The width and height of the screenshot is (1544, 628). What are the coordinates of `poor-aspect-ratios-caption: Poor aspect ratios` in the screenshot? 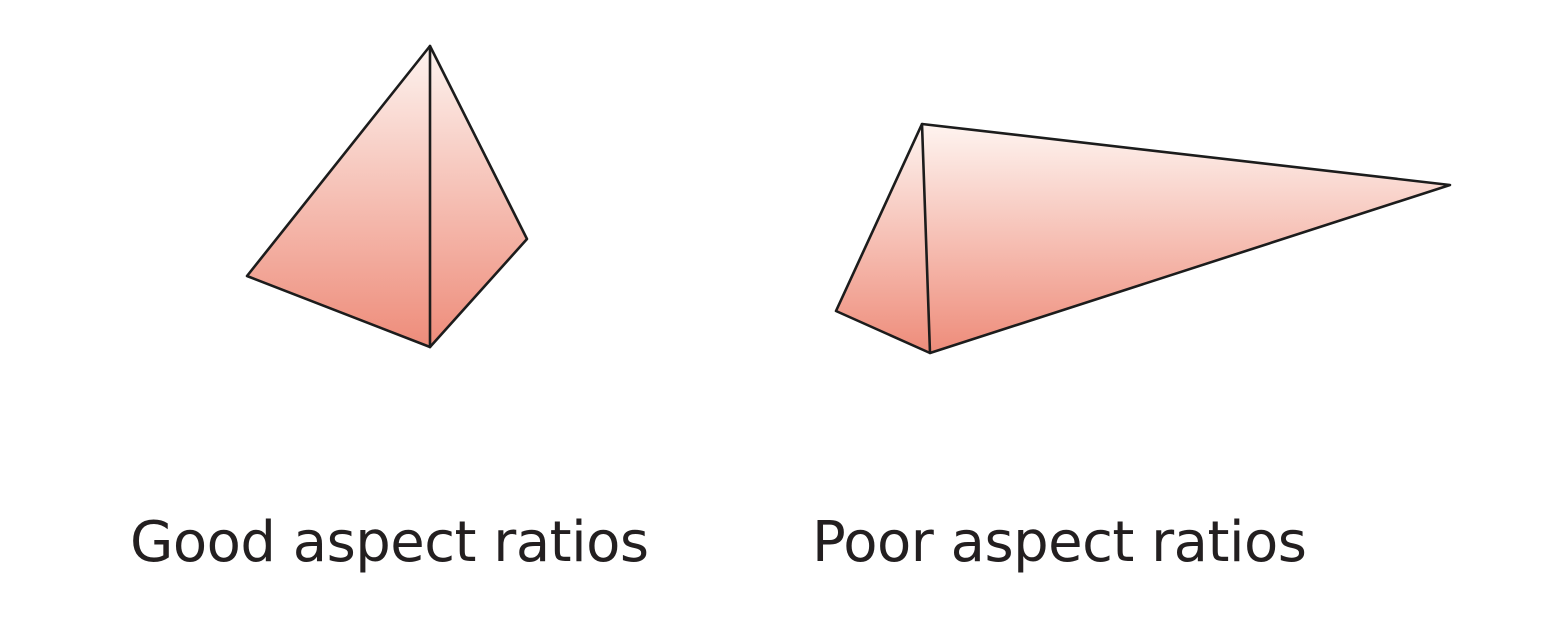 It's located at (1059, 542).